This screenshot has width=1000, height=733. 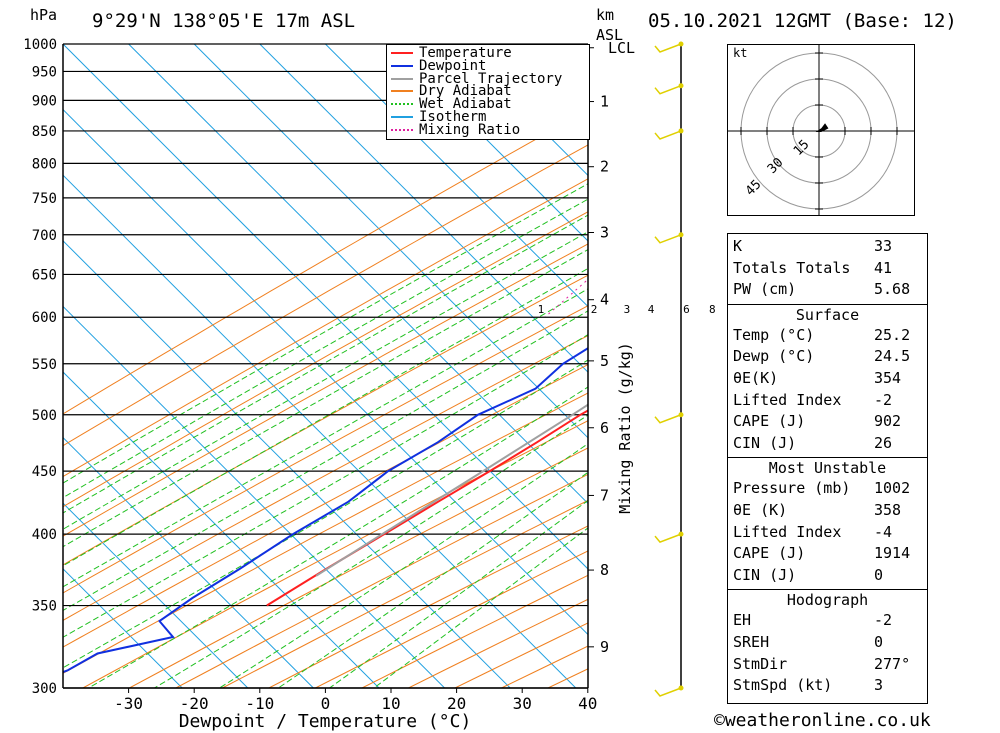 I want to click on row-value: 902, so click(x=888, y=421).